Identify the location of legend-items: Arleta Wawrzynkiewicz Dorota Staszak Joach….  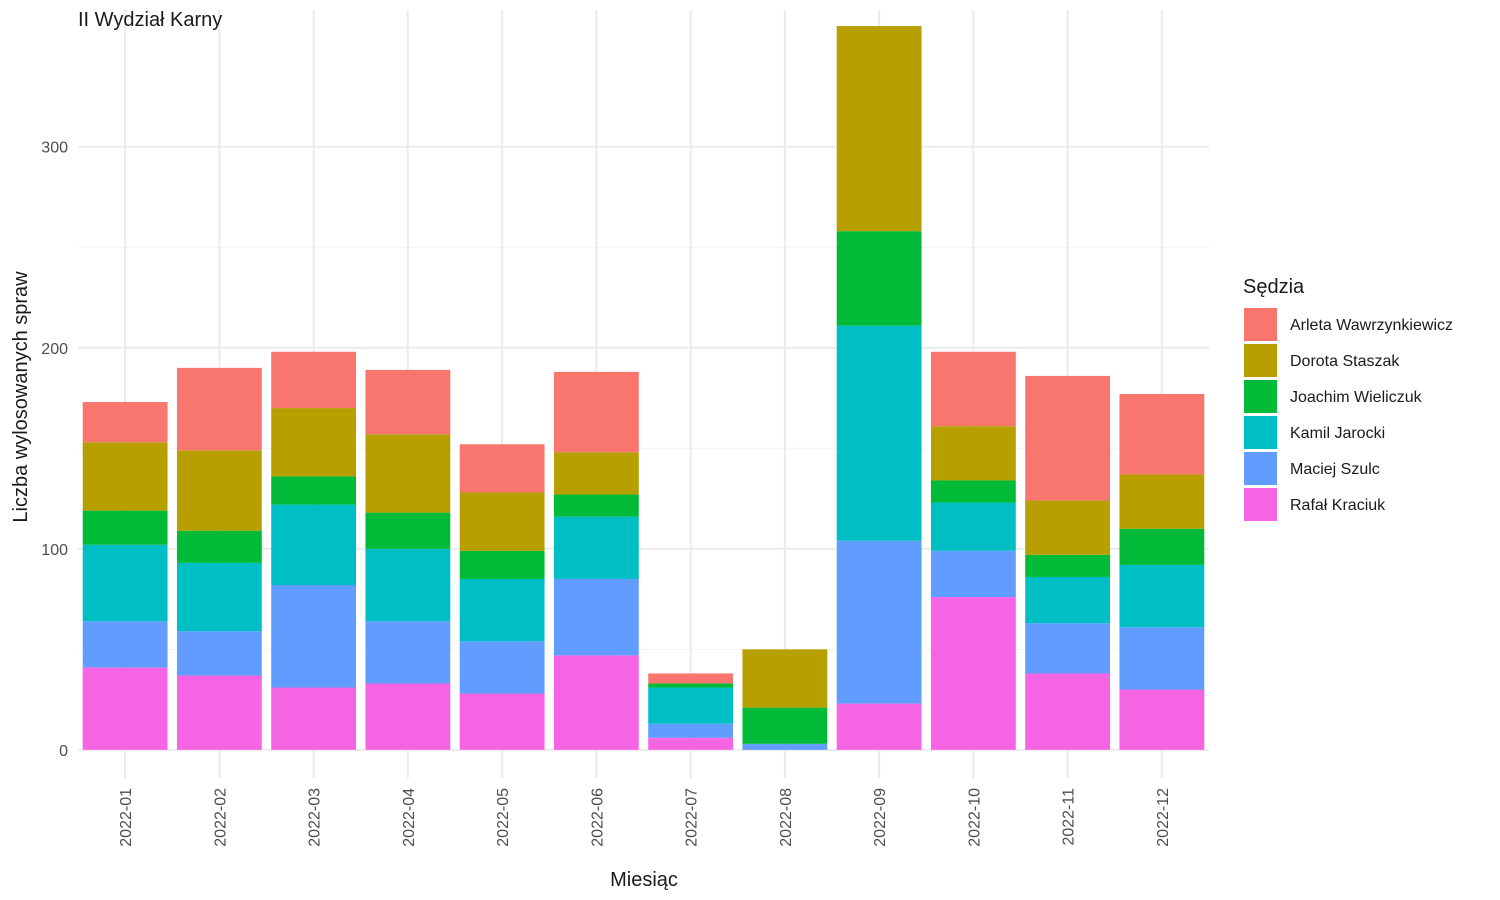
(1348, 414).